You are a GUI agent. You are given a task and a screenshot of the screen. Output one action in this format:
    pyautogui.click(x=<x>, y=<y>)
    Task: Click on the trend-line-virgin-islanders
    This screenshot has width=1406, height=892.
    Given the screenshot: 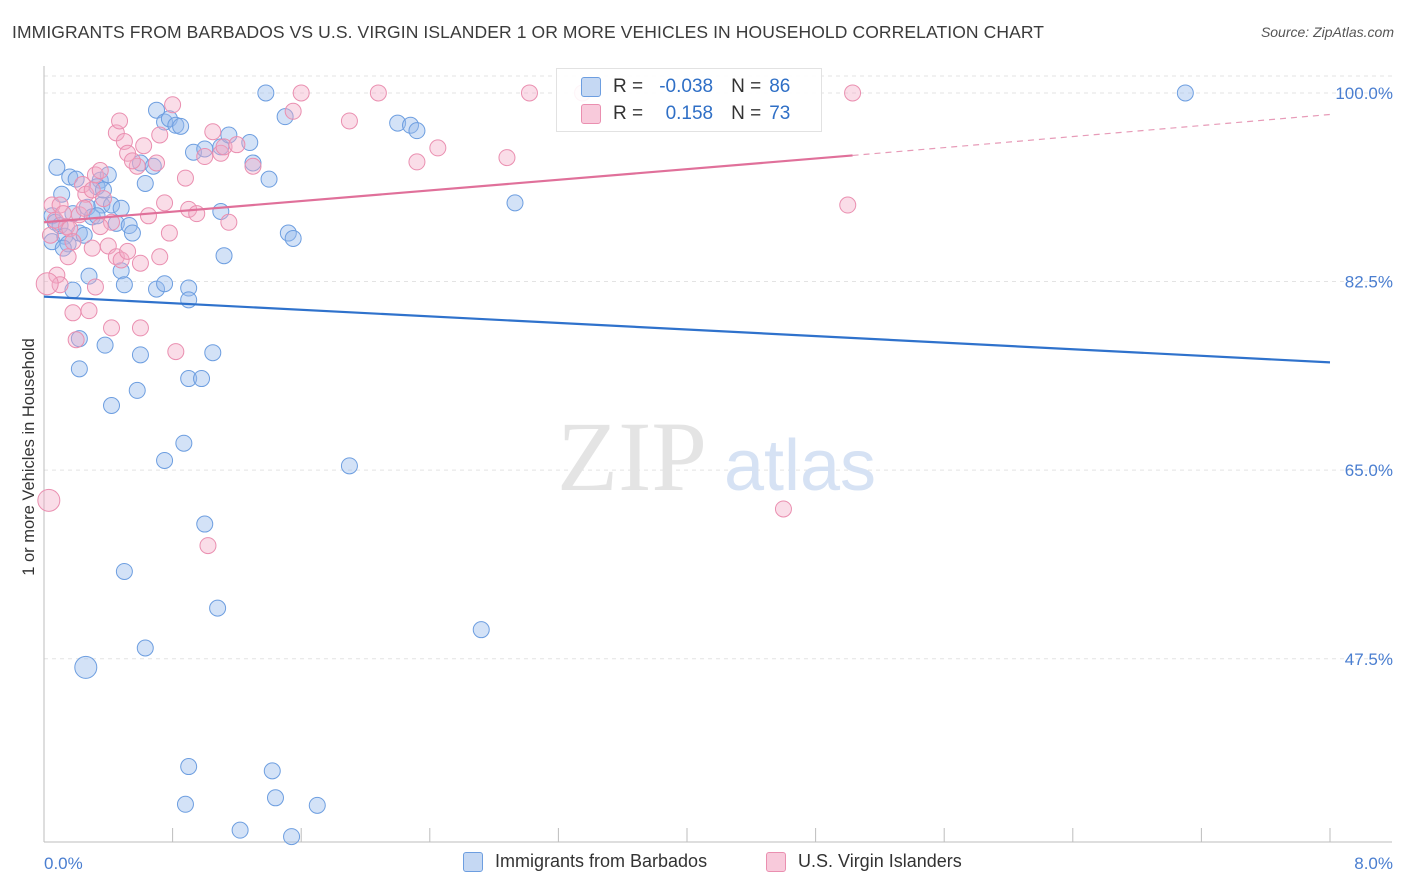 What is the action you would take?
    pyautogui.click(x=448, y=189)
    